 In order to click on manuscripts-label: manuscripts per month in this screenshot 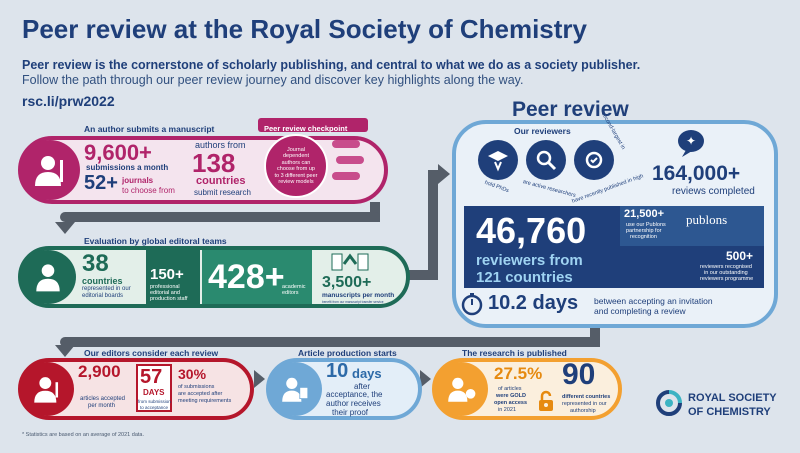, I will do `click(358, 295)`.